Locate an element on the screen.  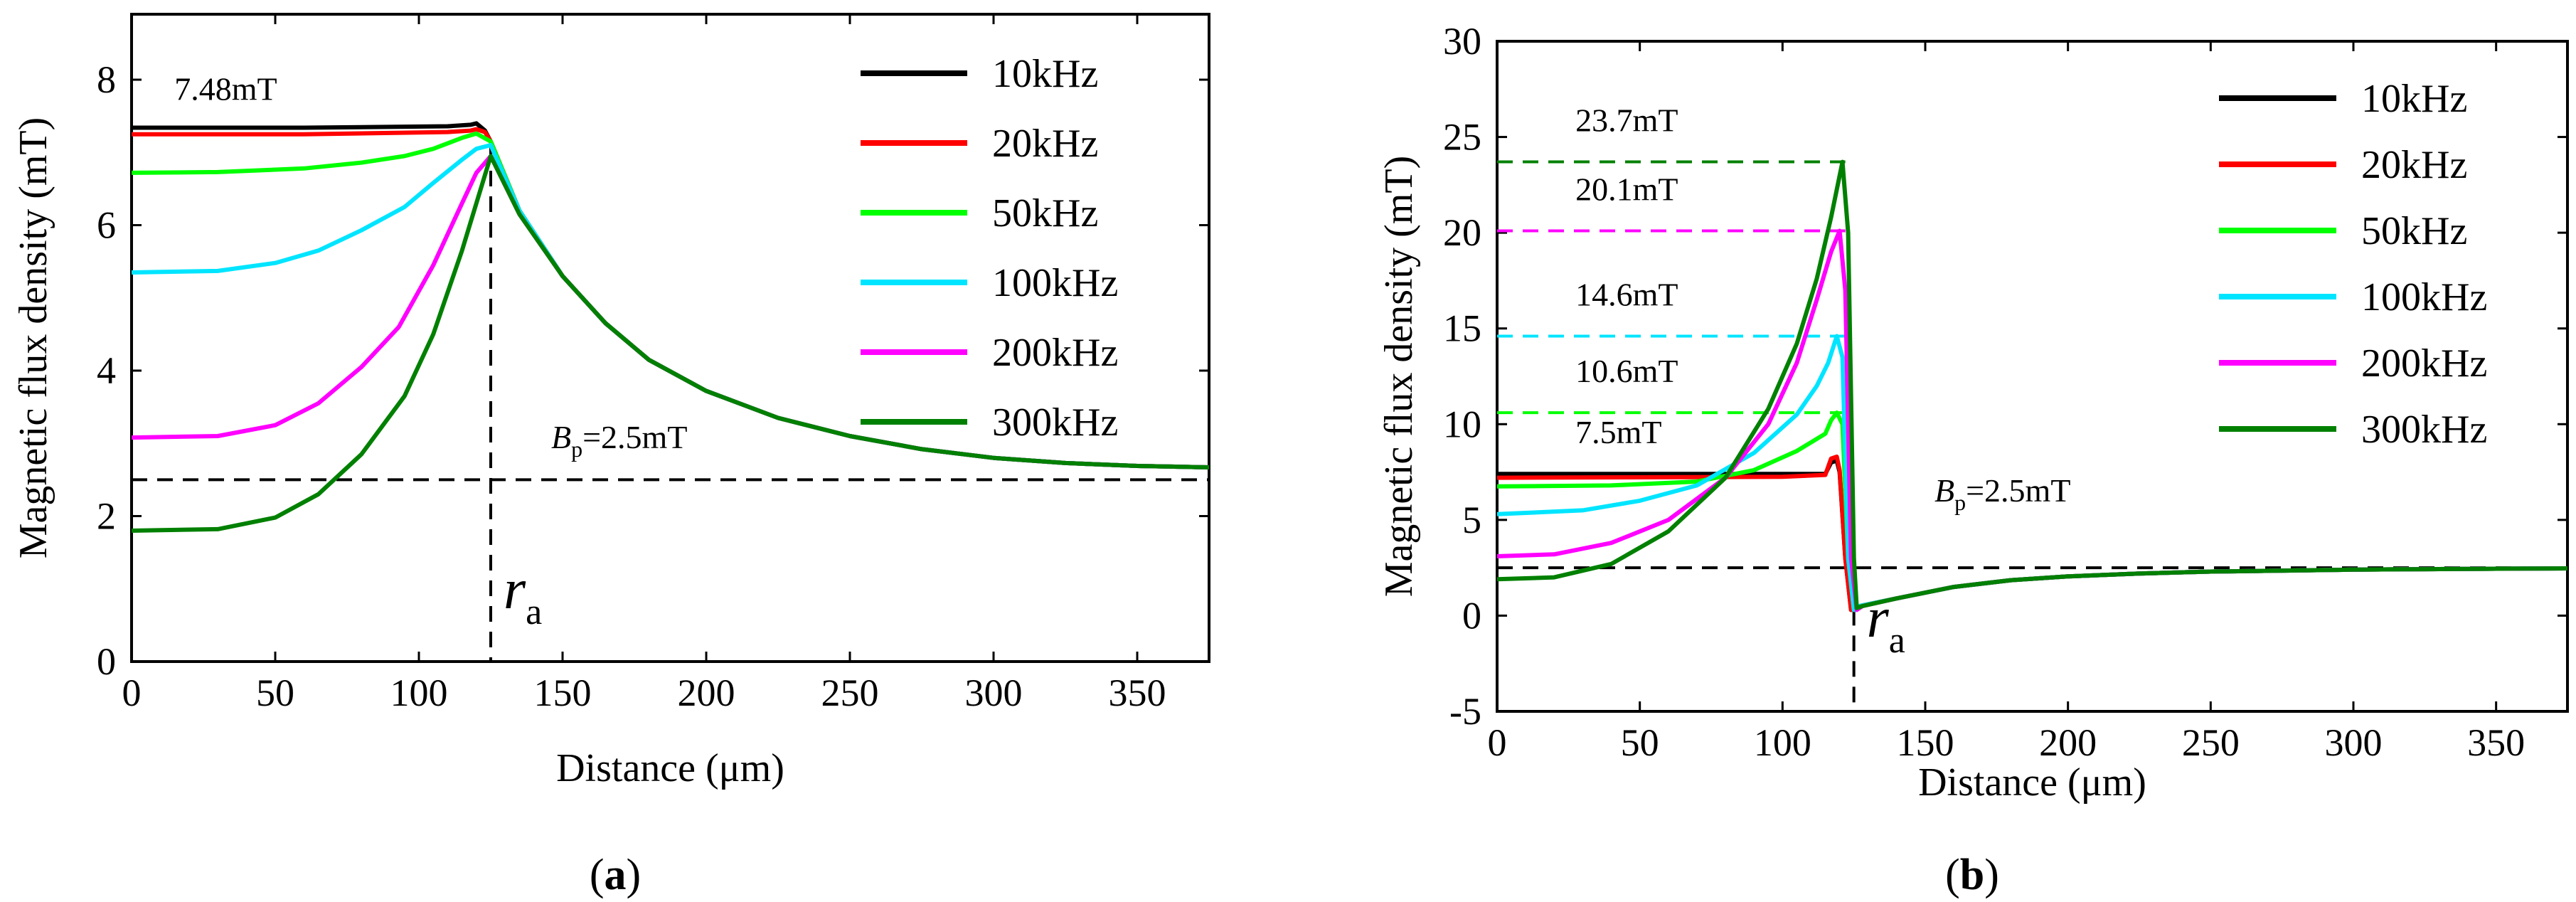
panel-a-legend-label-20kHz: 20kHz is located at coordinates (1045, 144).